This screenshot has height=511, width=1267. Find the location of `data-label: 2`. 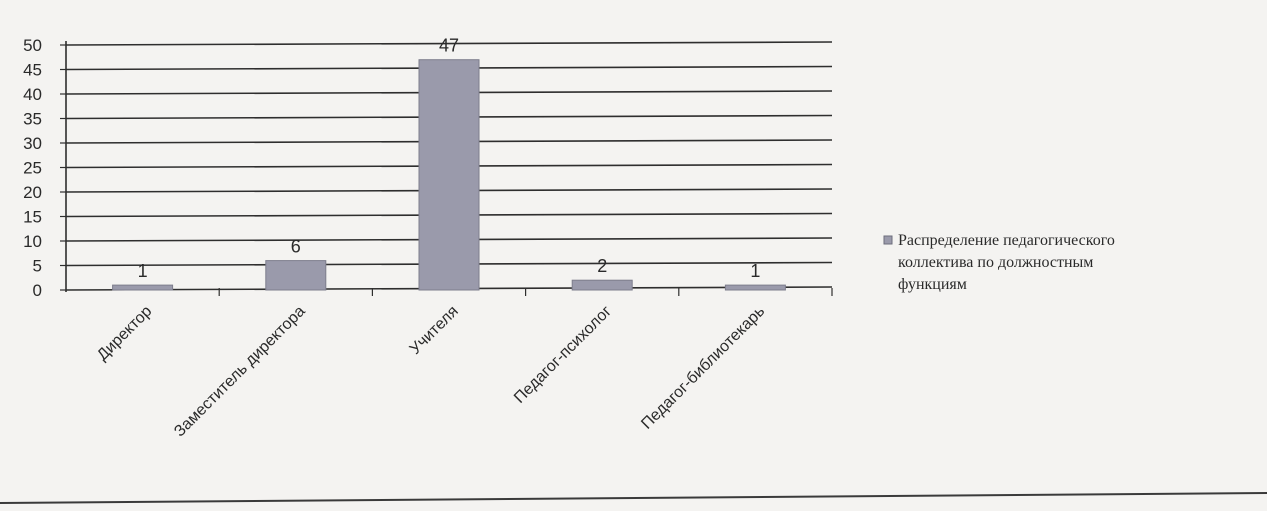

data-label: 2 is located at coordinates (602, 266).